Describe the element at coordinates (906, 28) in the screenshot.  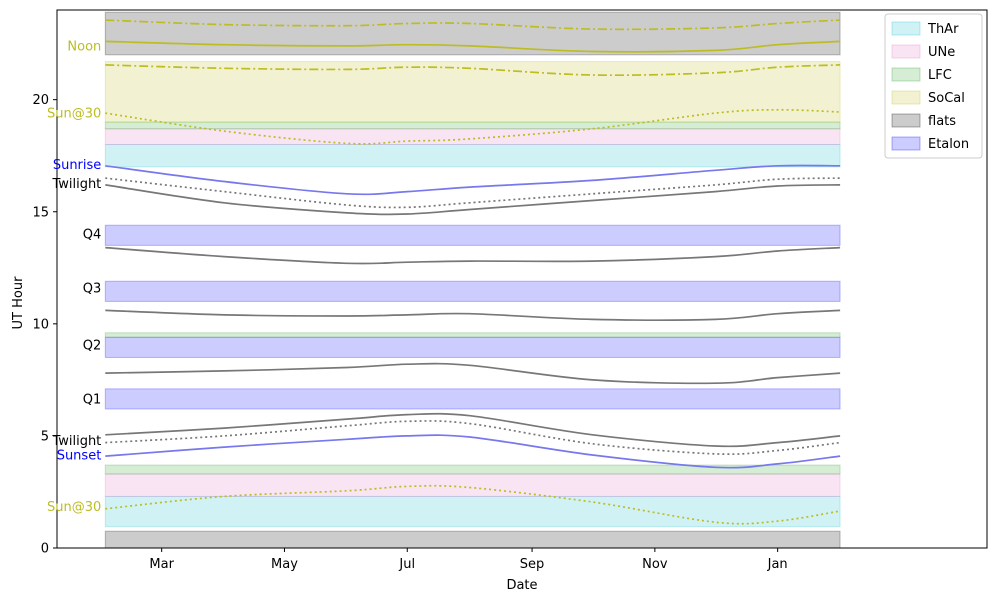
I see `legend-swatch-thar` at that location.